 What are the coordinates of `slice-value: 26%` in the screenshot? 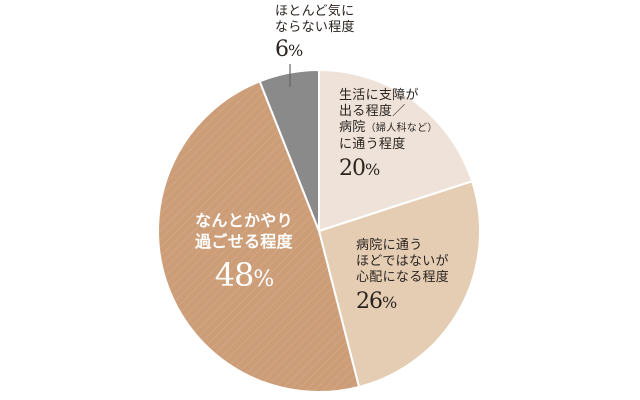 It's located at (376, 301).